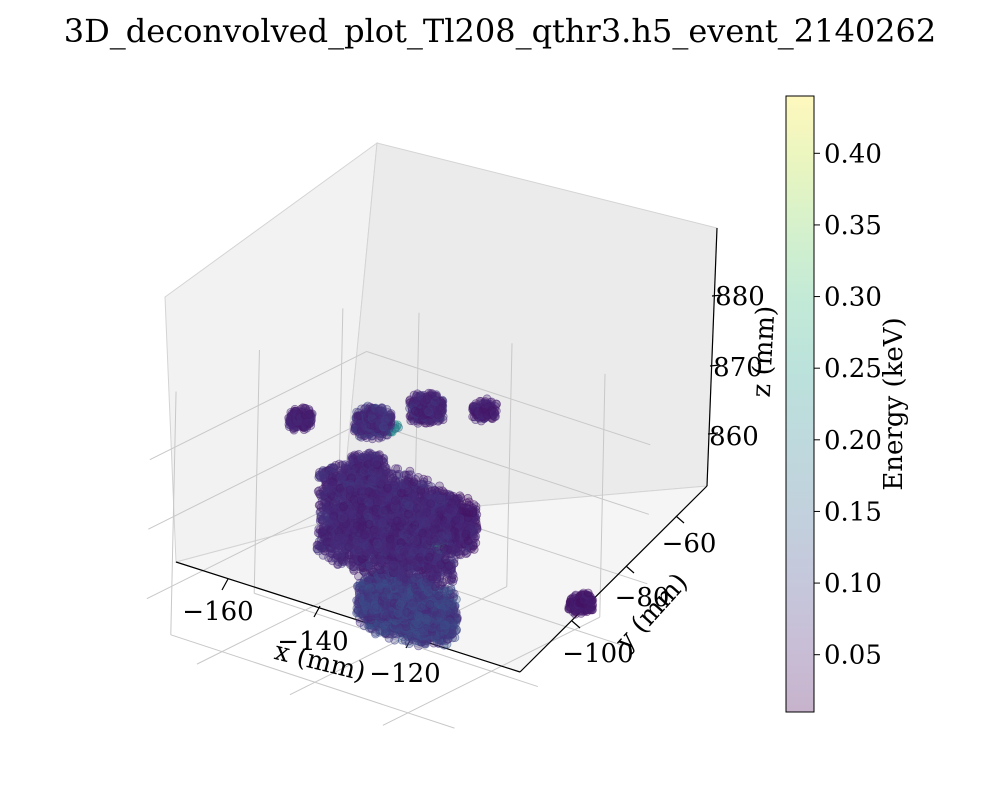 The width and height of the screenshot is (1000, 805). What do you see at coordinates (441, 519) in the screenshot?
I see `scatter-points` at bounding box center [441, 519].